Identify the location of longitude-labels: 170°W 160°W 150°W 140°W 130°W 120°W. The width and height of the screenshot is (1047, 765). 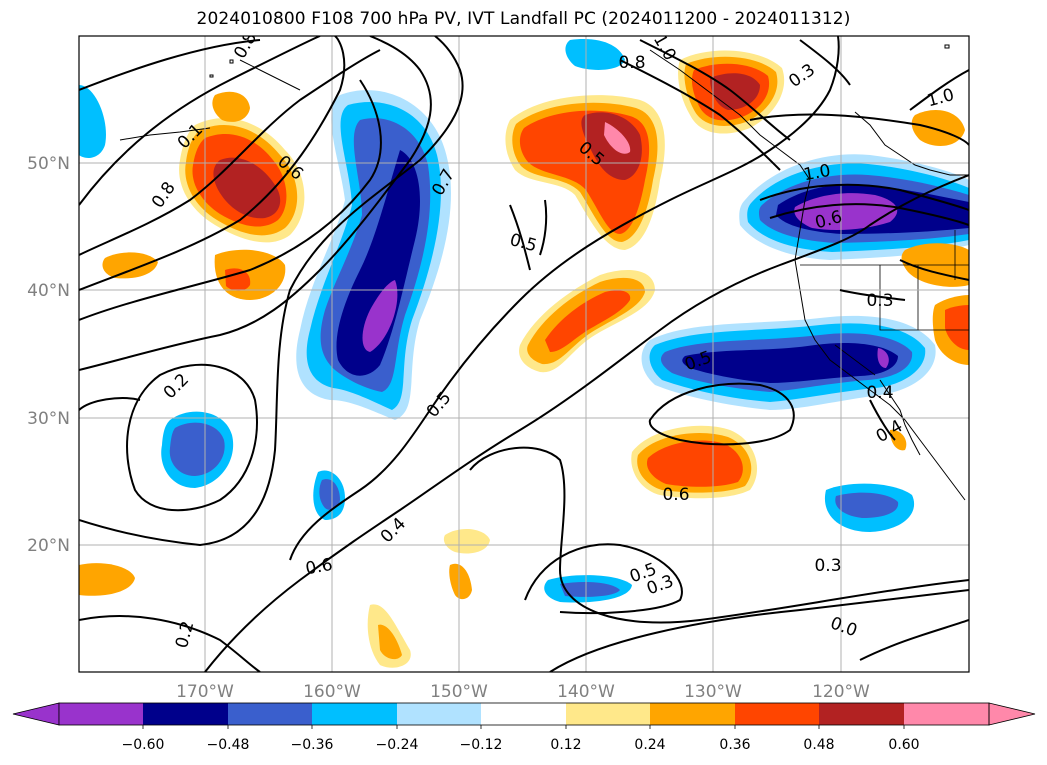
(523, 692).